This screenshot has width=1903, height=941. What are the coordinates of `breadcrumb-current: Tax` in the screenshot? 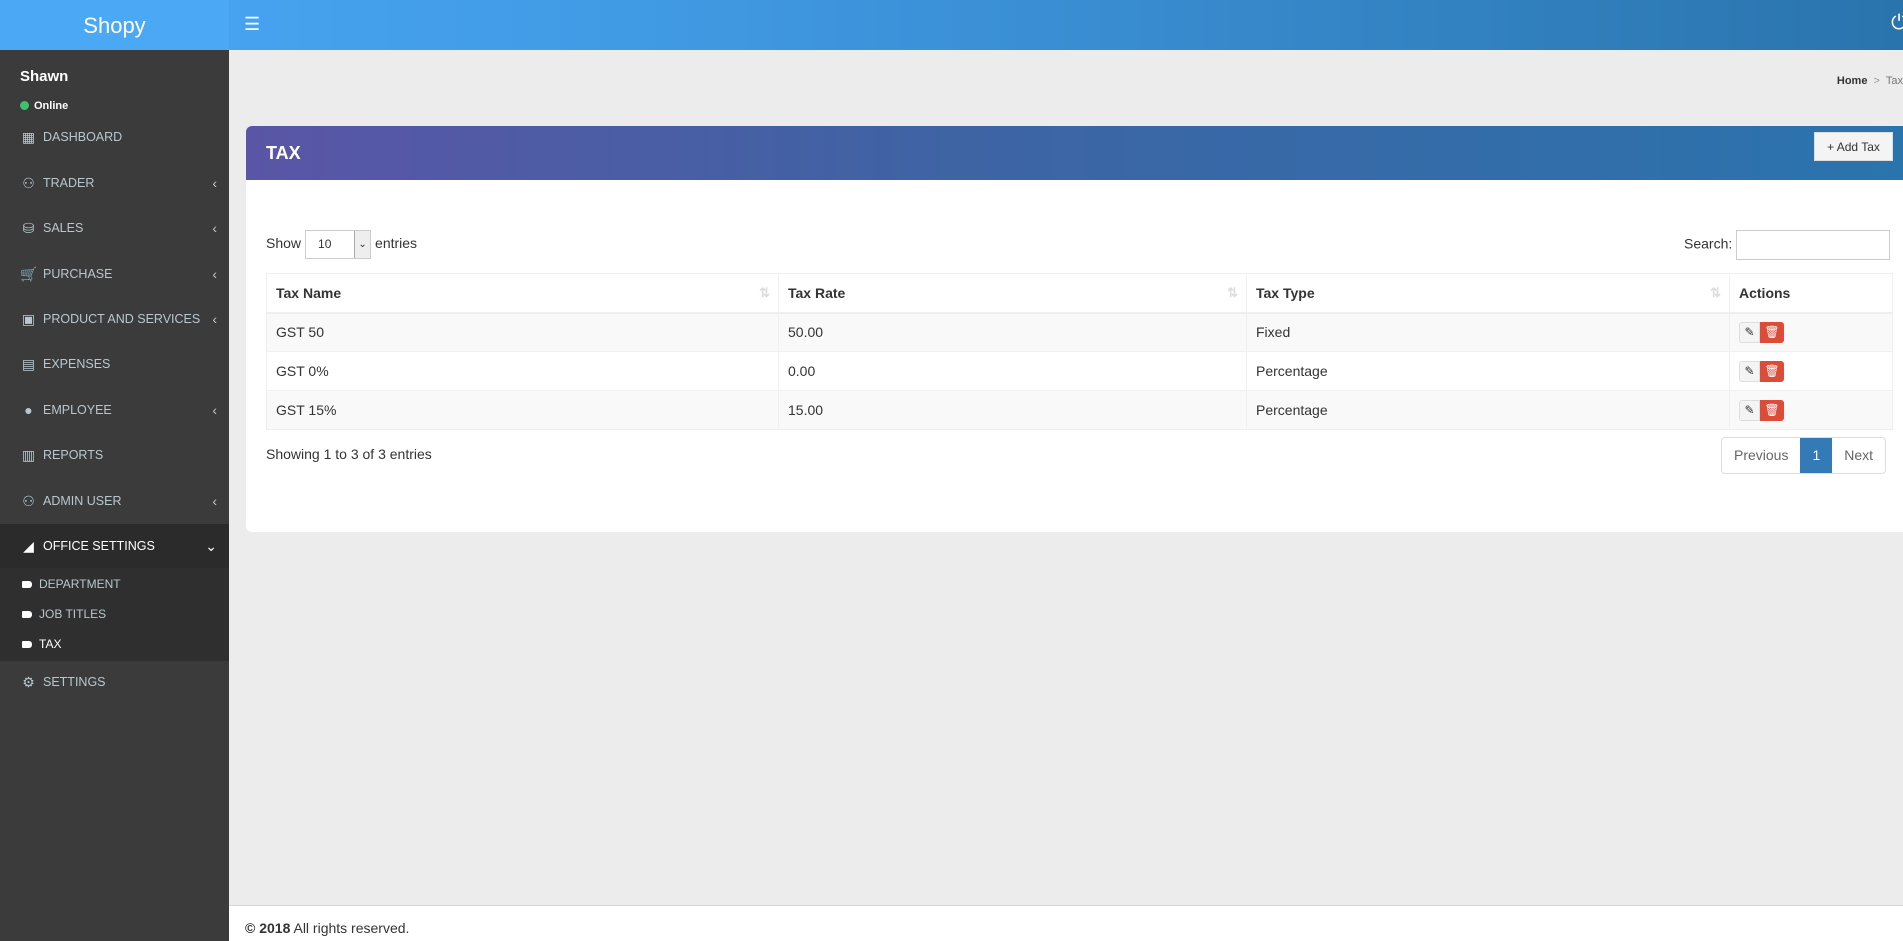 It's located at (1894, 81).